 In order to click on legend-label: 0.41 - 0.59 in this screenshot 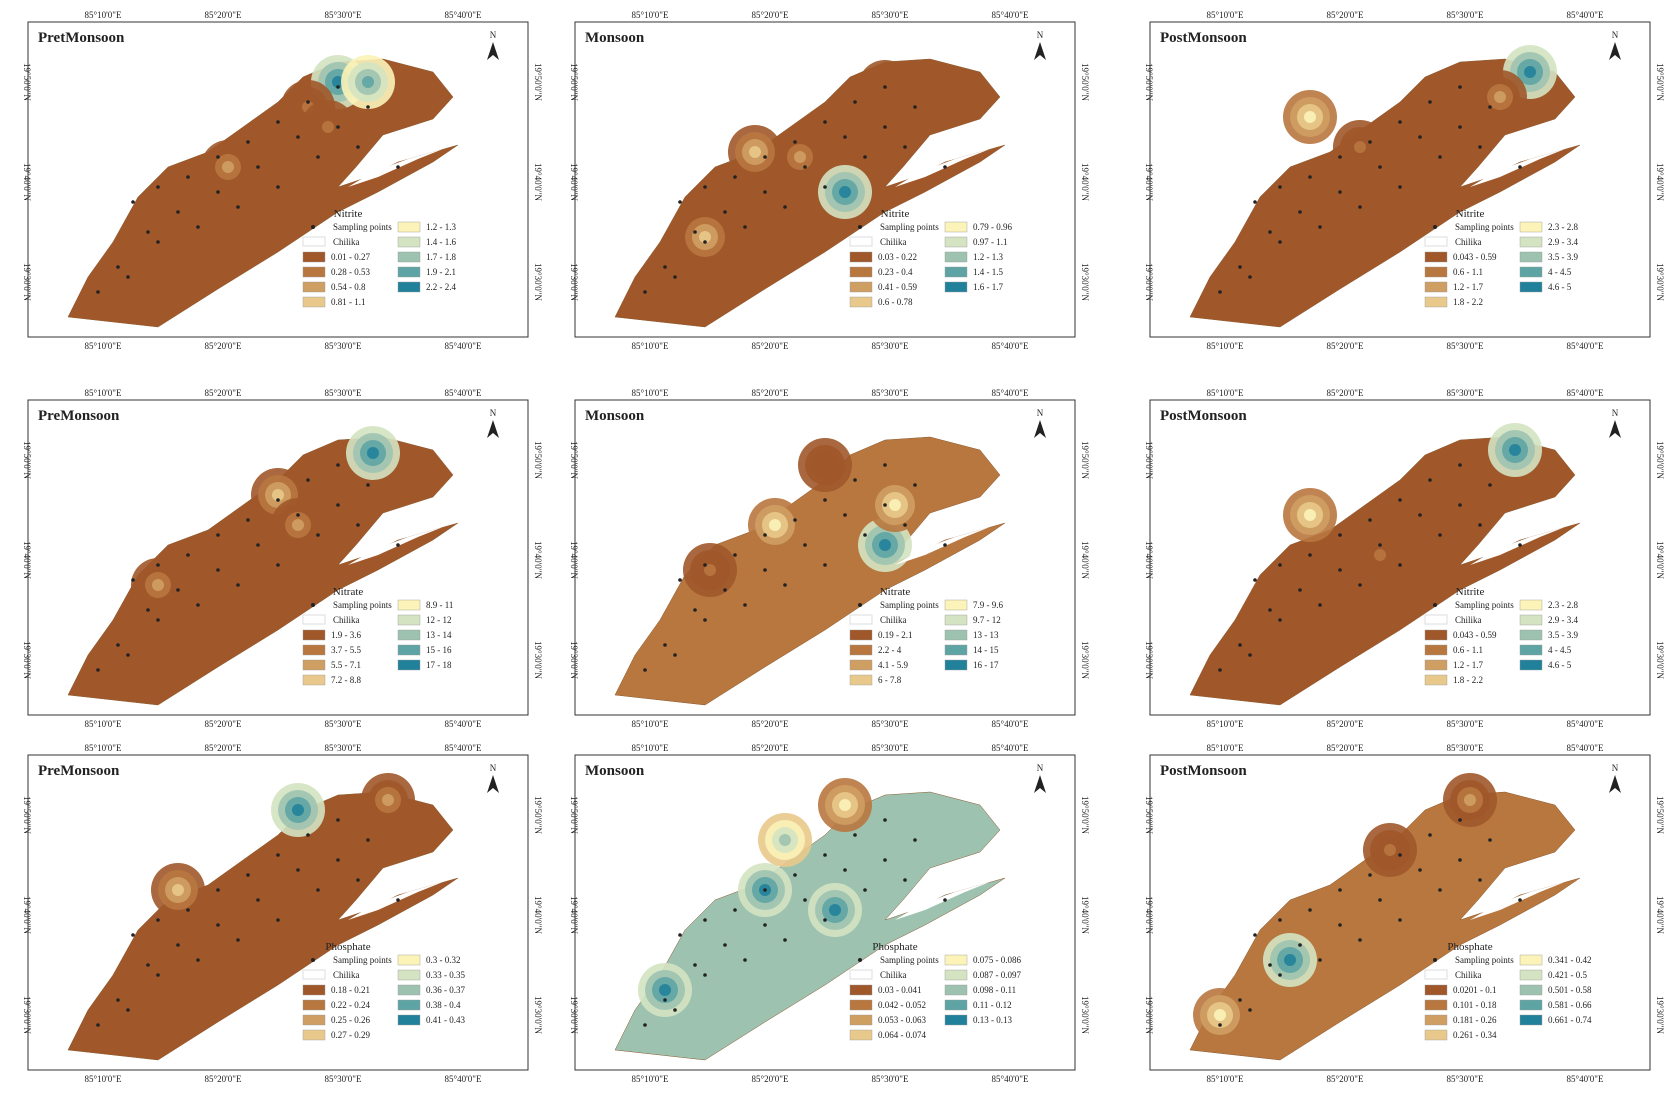, I will do `click(897, 287)`.